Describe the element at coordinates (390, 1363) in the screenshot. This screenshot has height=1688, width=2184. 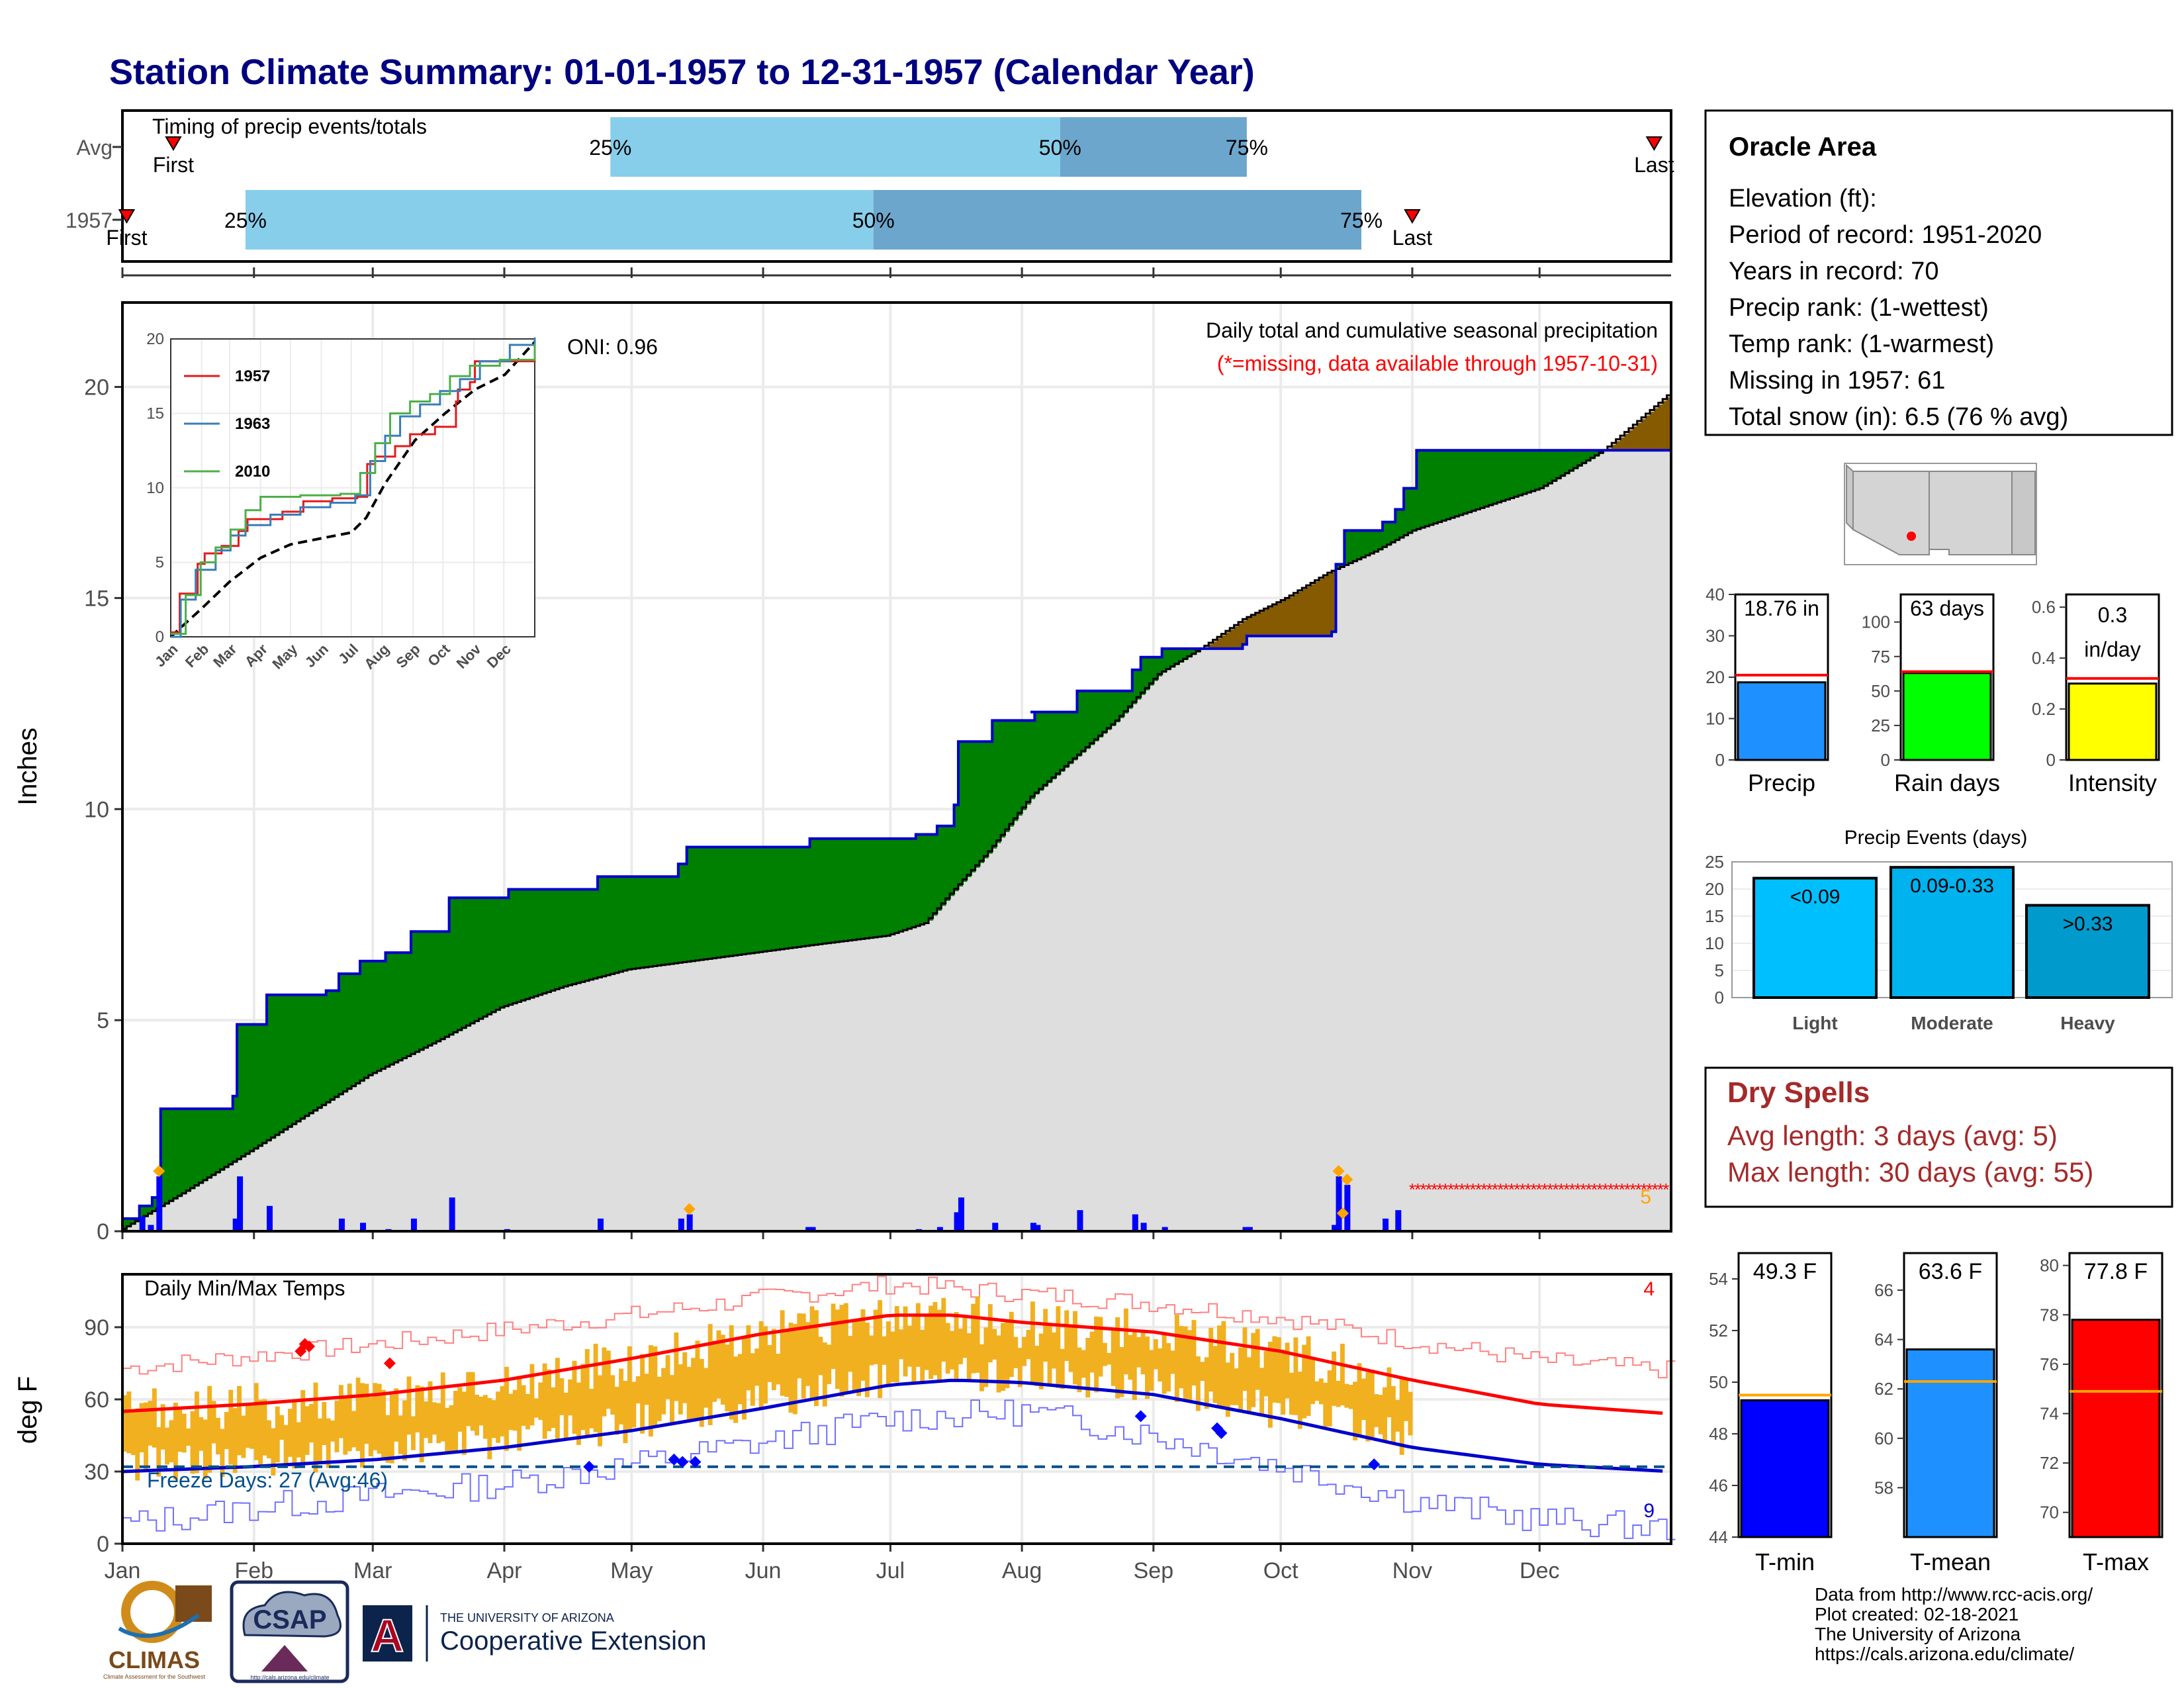
I see `temp-record-high-marker` at that location.